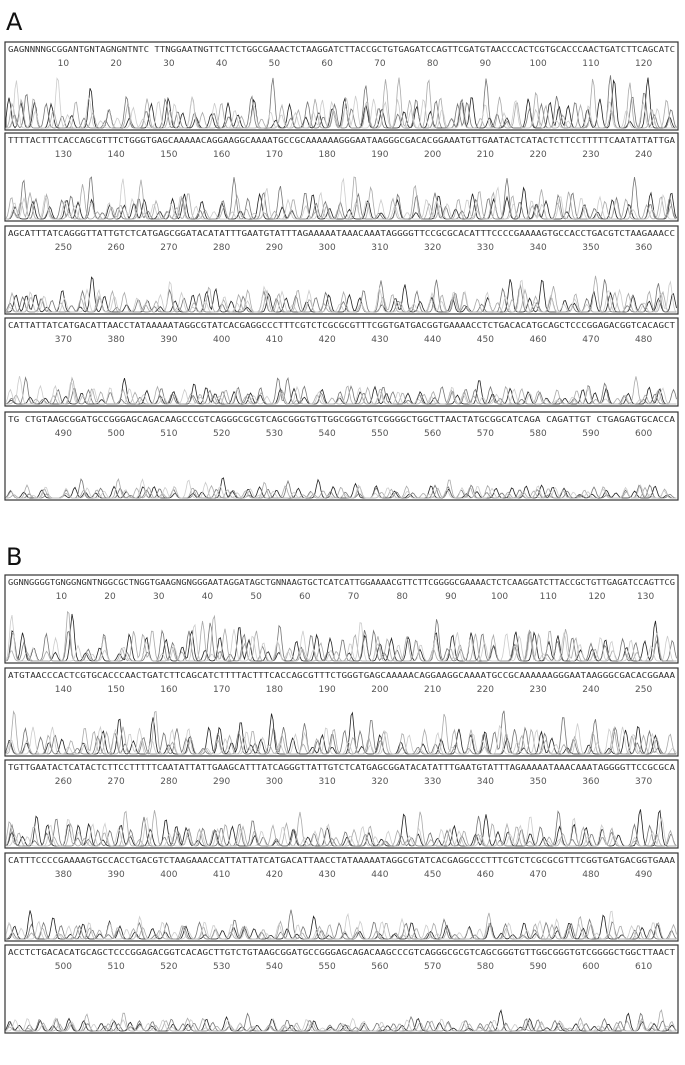 The image size is (685, 1065). I want to click on position-number: 150, so click(168, 155).